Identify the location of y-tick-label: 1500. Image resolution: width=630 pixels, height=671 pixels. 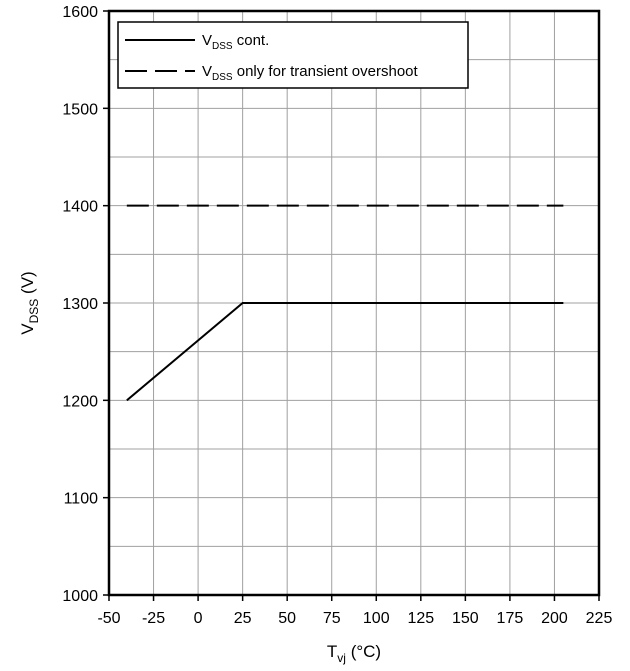
(80, 109).